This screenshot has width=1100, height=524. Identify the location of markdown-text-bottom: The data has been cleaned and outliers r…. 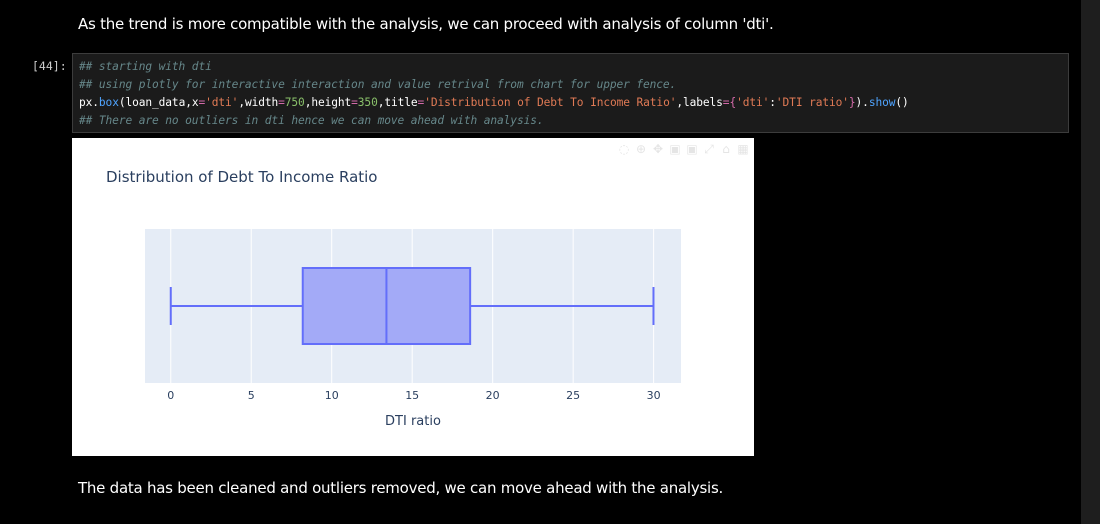
(401, 488).